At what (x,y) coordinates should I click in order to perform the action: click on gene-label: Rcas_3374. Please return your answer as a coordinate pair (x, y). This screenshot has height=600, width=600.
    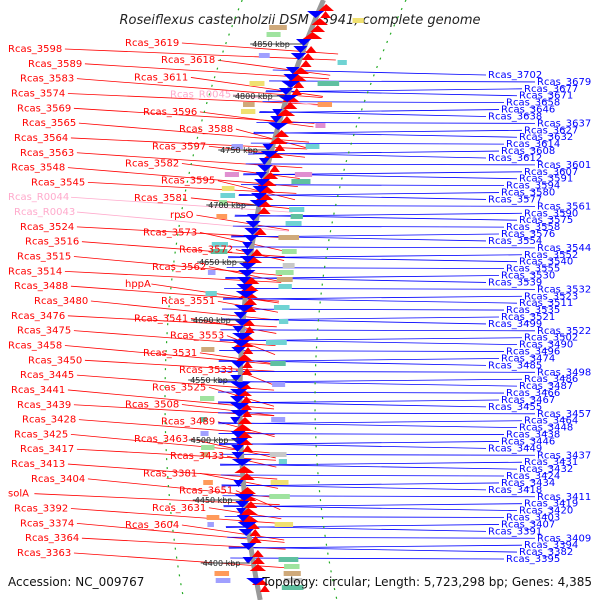
    Looking at the image, I should click on (47, 523).